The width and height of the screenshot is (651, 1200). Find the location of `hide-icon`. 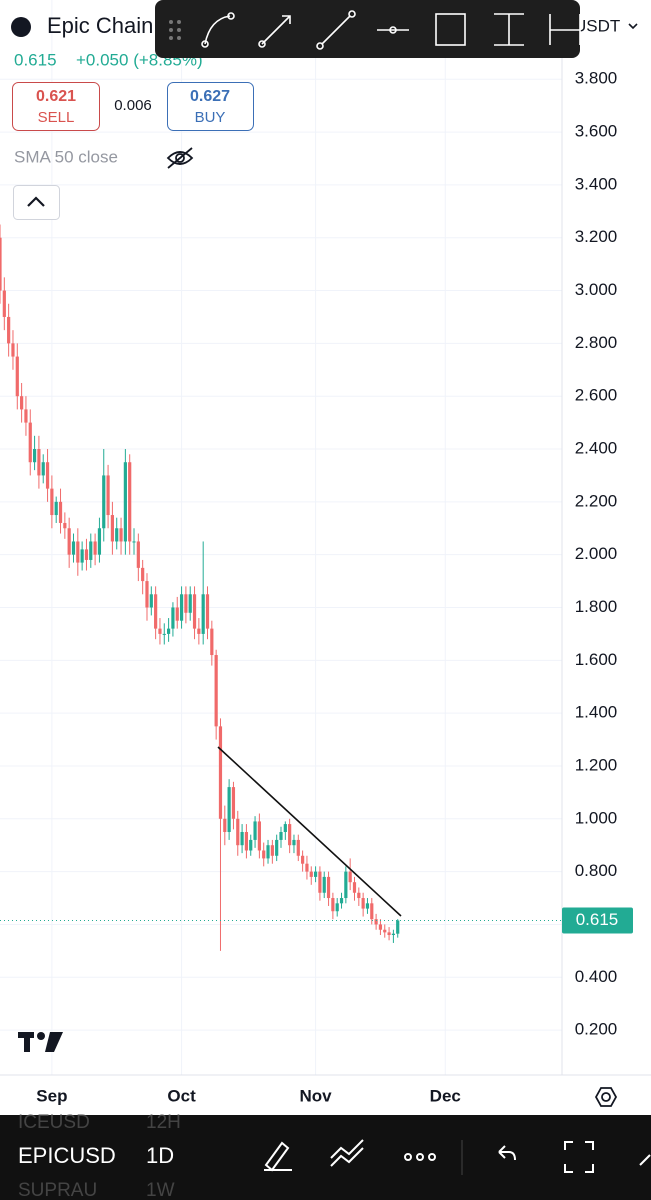

hide-icon is located at coordinates (180, 158).